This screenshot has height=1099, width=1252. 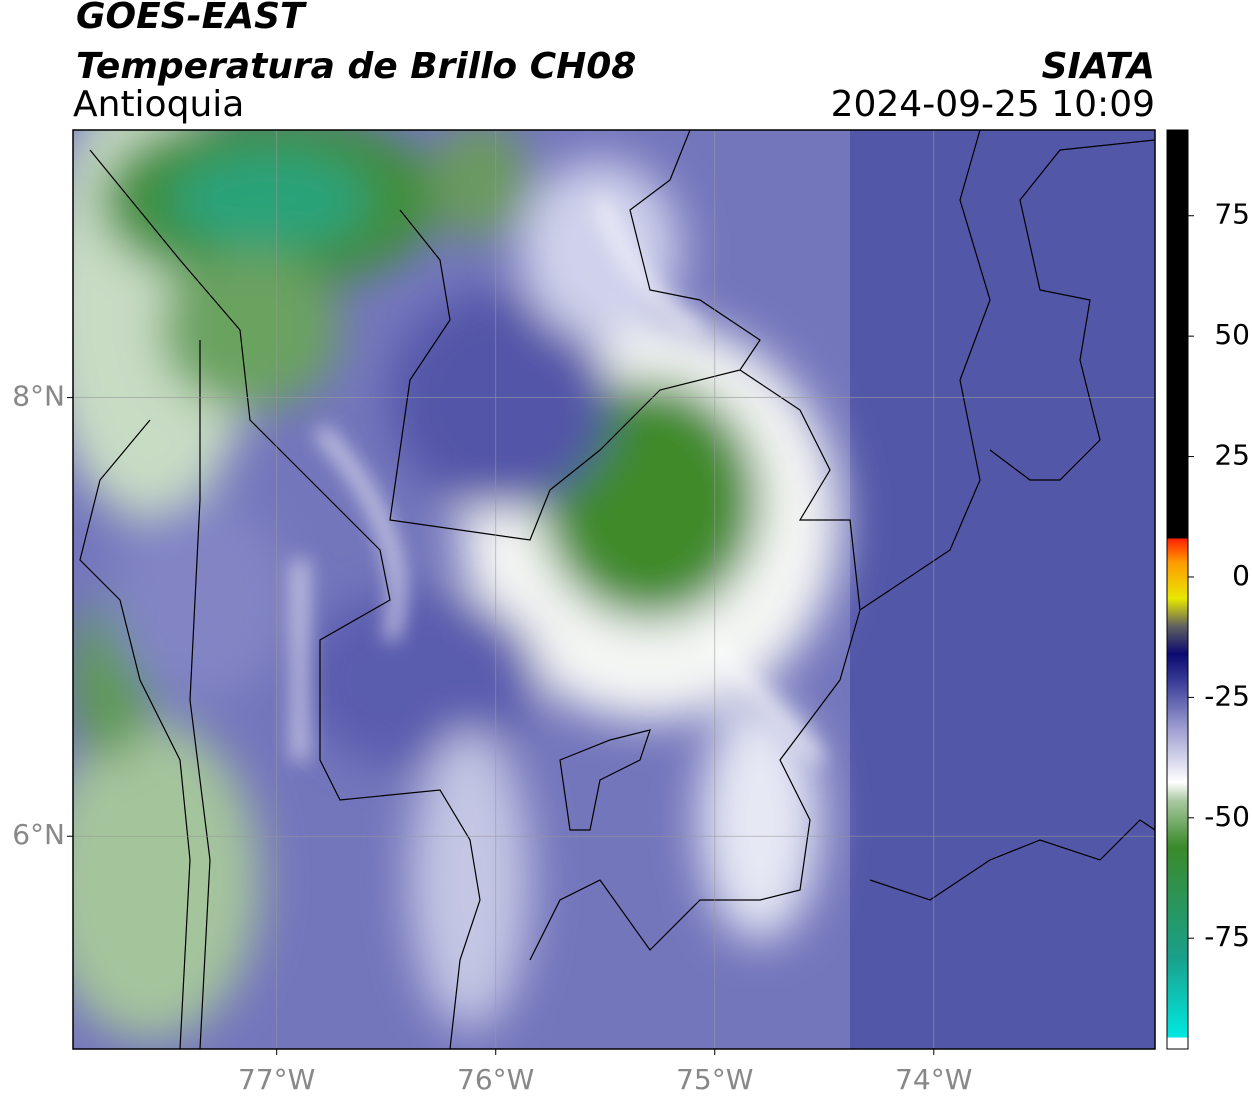 What do you see at coordinates (714, 1079) in the screenshot?
I see `x-tick-label: 75°W` at bounding box center [714, 1079].